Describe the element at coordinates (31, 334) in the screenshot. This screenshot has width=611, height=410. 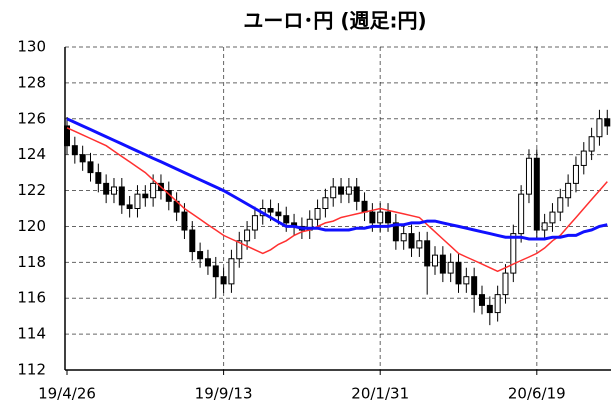
I see `y-tick-label: 114` at that location.